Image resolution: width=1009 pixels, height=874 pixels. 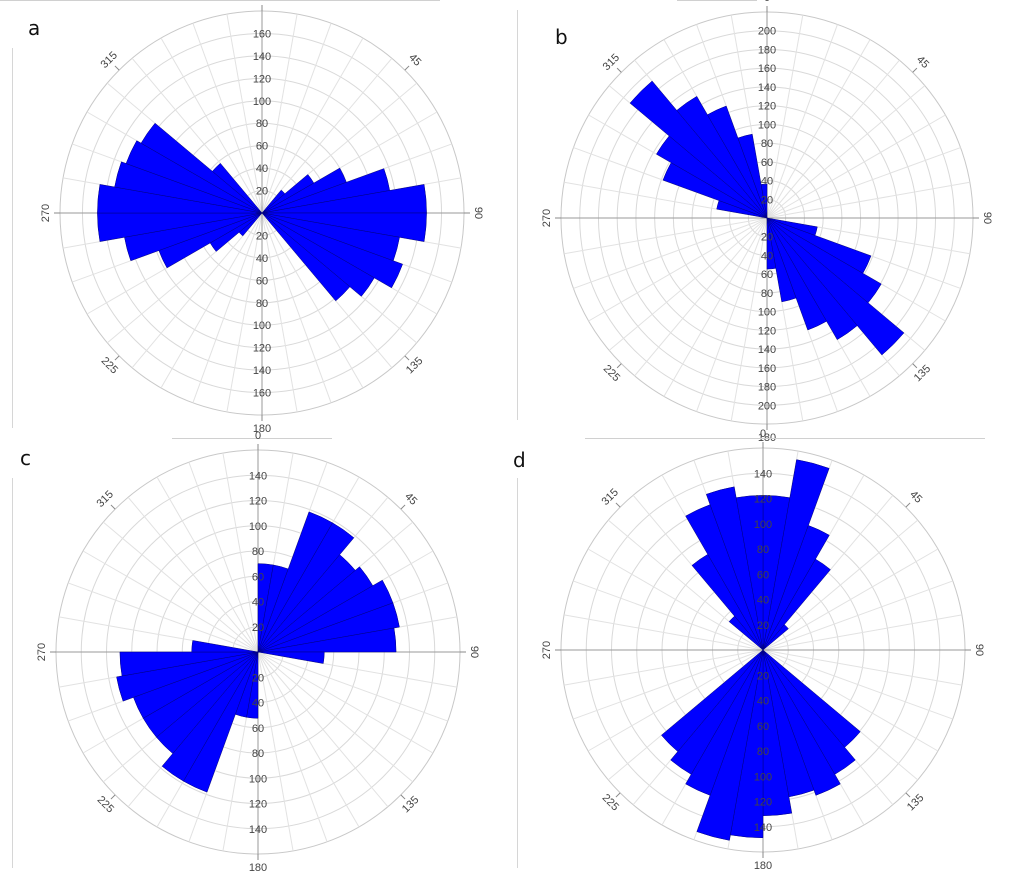 I want to click on panel-letter-d: d, so click(x=519, y=460).